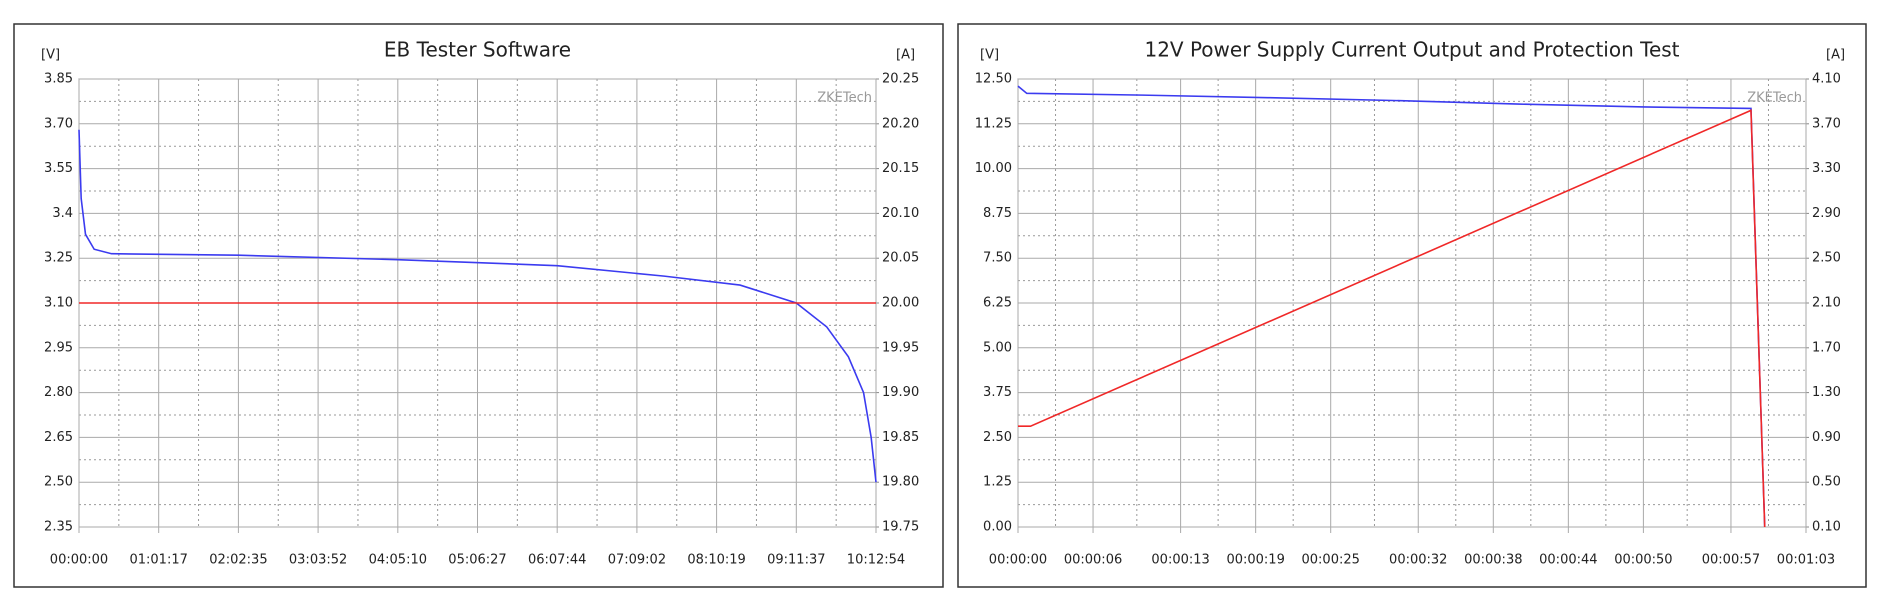 The height and width of the screenshot is (604, 1878). I want to click on y-tick-label: 2.65, so click(58, 437).